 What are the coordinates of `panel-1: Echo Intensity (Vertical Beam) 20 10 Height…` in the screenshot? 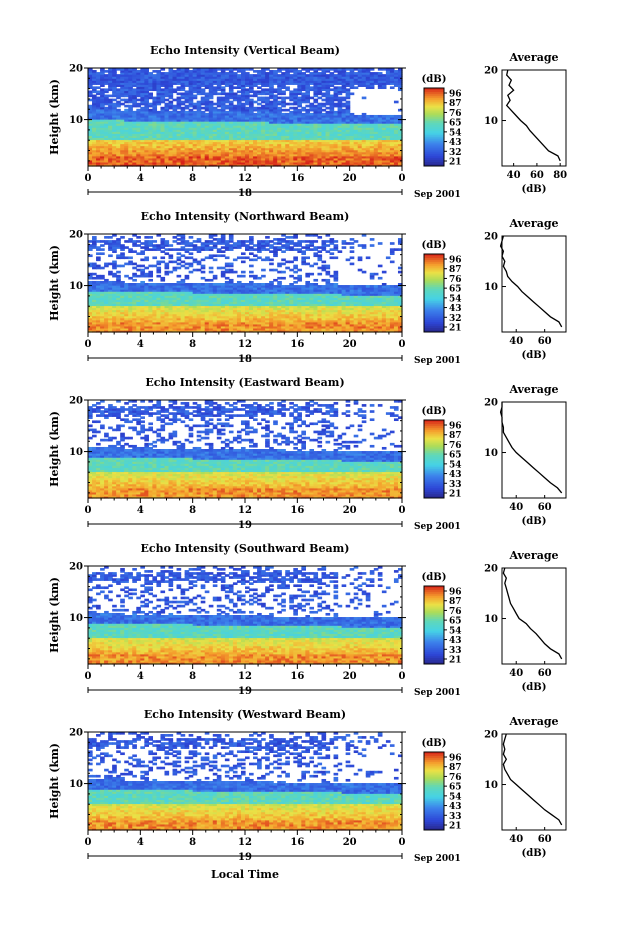 It's located at (307, 122).